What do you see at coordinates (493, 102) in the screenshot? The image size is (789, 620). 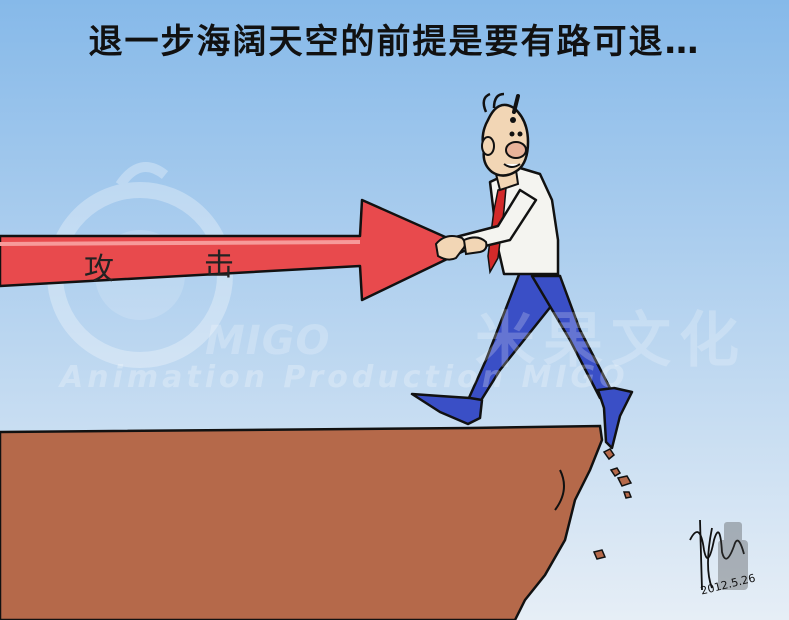 I see `man-hair` at bounding box center [493, 102].